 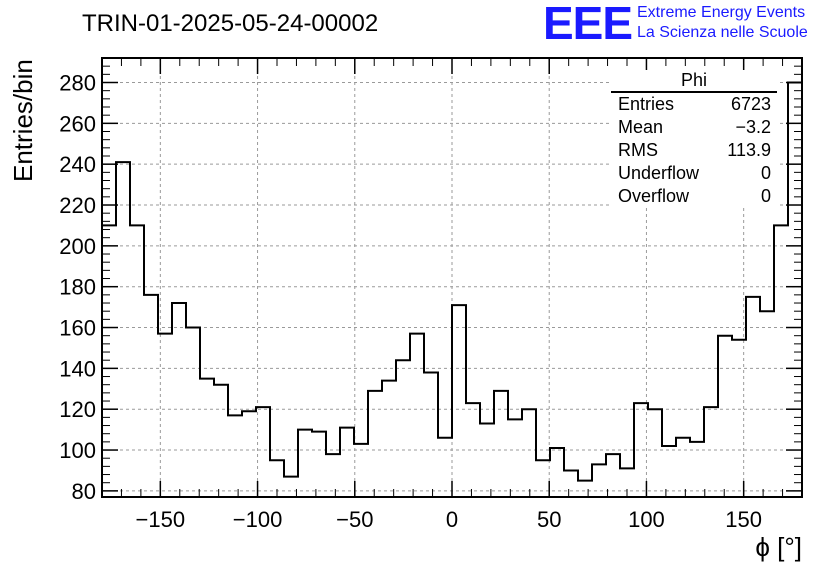 I want to click on y-tick-label: 220, so click(x=77, y=205).